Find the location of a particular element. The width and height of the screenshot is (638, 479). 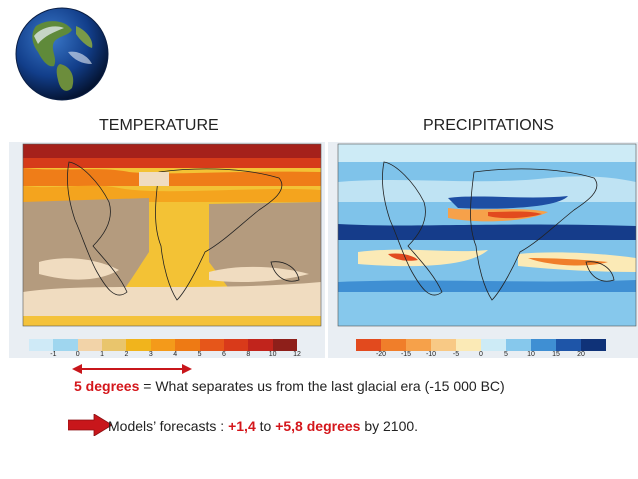

forecast-suffix: by 2100. is located at coordinates (389, 426).